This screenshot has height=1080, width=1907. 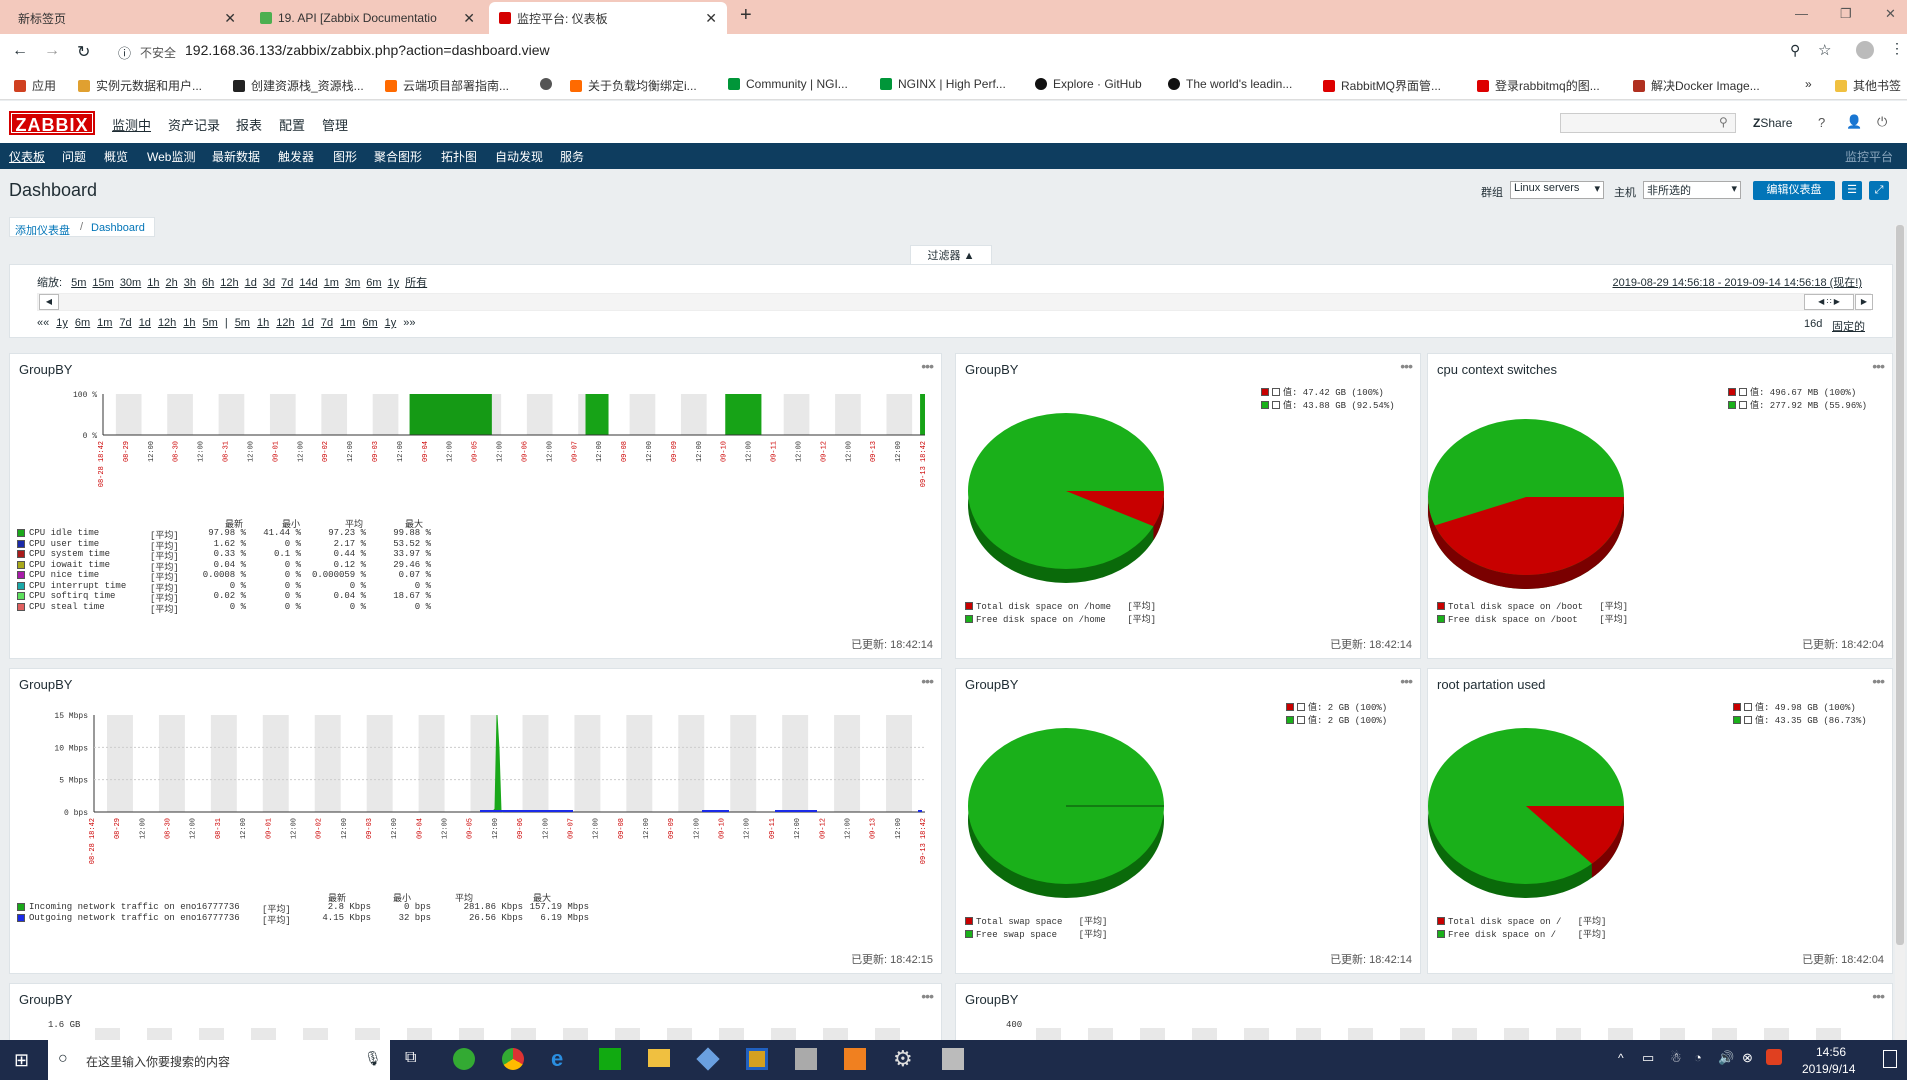 I want to click on sublime-icon, so click(x=855, y=1059).